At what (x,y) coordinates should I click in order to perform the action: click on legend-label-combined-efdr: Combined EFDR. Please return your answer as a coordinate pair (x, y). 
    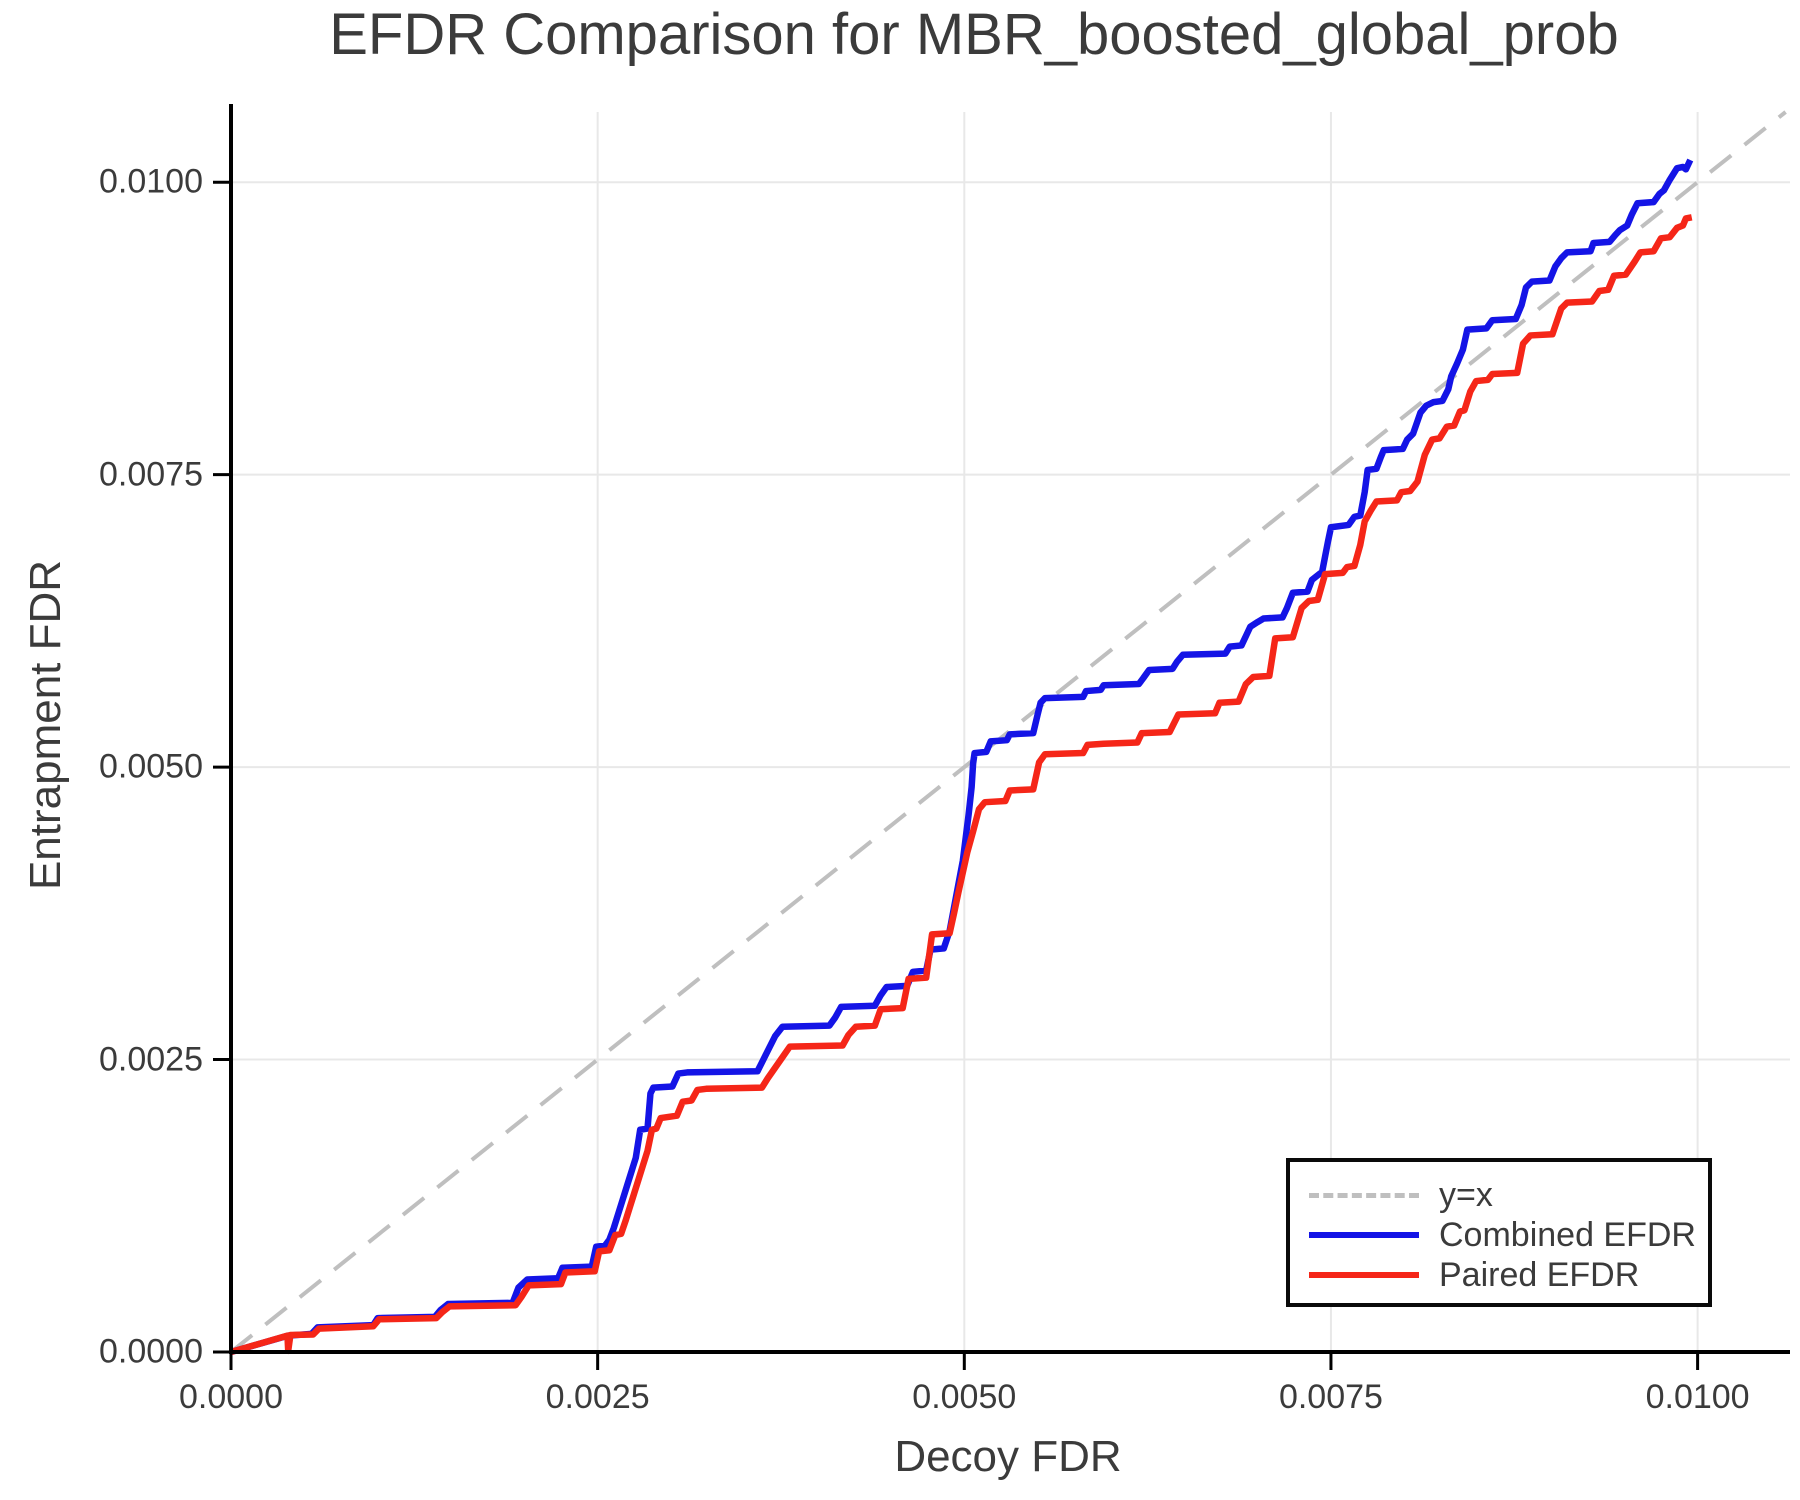
    Looking at the image, I should click on (1567, 1234).